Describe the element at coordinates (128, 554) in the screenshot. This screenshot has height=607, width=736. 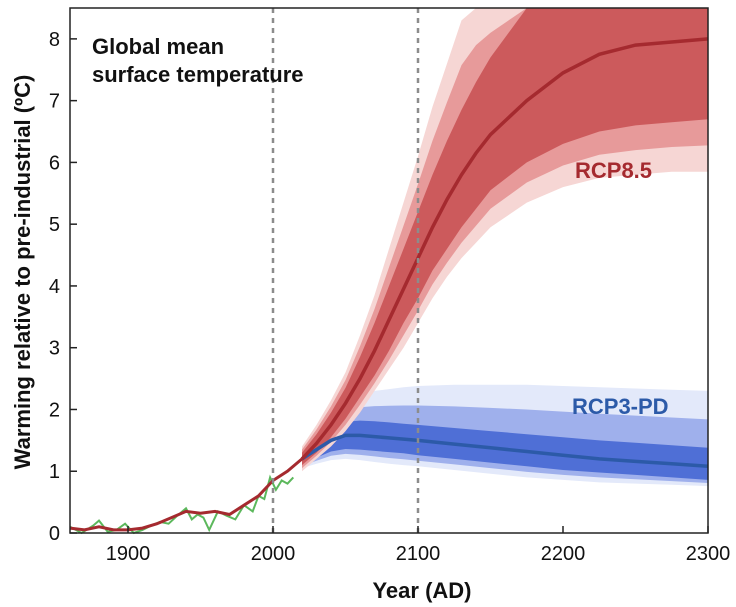
I see `x-tick-label-1900: 1900` at that location.